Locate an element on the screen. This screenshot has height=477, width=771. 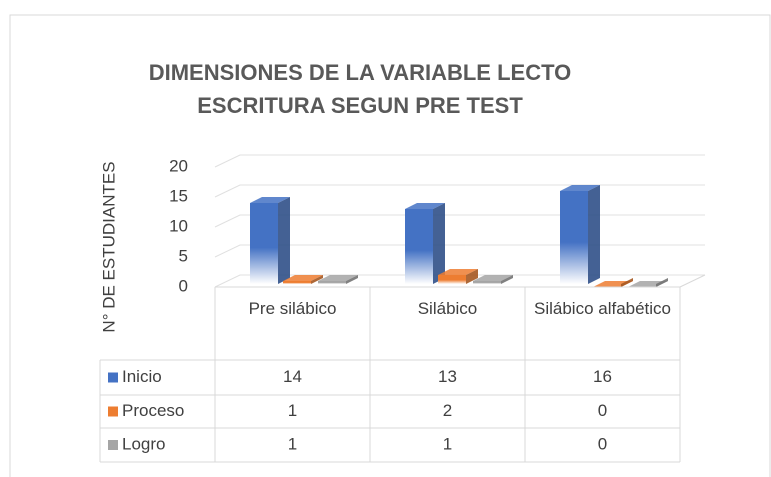
y-tick-label: 15 is located at coordinates (178, 195).